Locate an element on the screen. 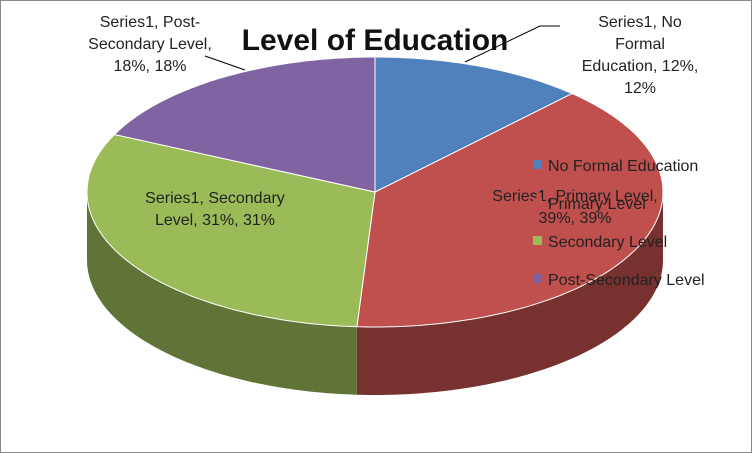 The width and height of the screenshot is (752, 453). legend-label: Primary Level is located at coordinates (597, 204).